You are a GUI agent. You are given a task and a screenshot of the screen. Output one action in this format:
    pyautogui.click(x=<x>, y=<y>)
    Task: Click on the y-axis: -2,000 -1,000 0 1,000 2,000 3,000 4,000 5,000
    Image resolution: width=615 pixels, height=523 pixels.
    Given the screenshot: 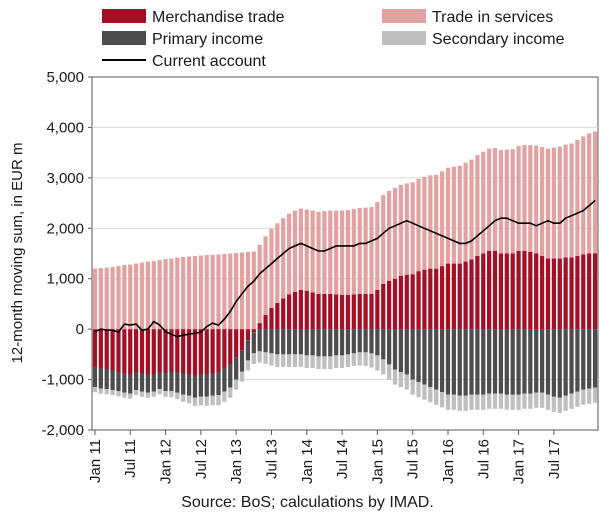 What is the action you would take?
    pyautogui.click(x=66, y=254)
    